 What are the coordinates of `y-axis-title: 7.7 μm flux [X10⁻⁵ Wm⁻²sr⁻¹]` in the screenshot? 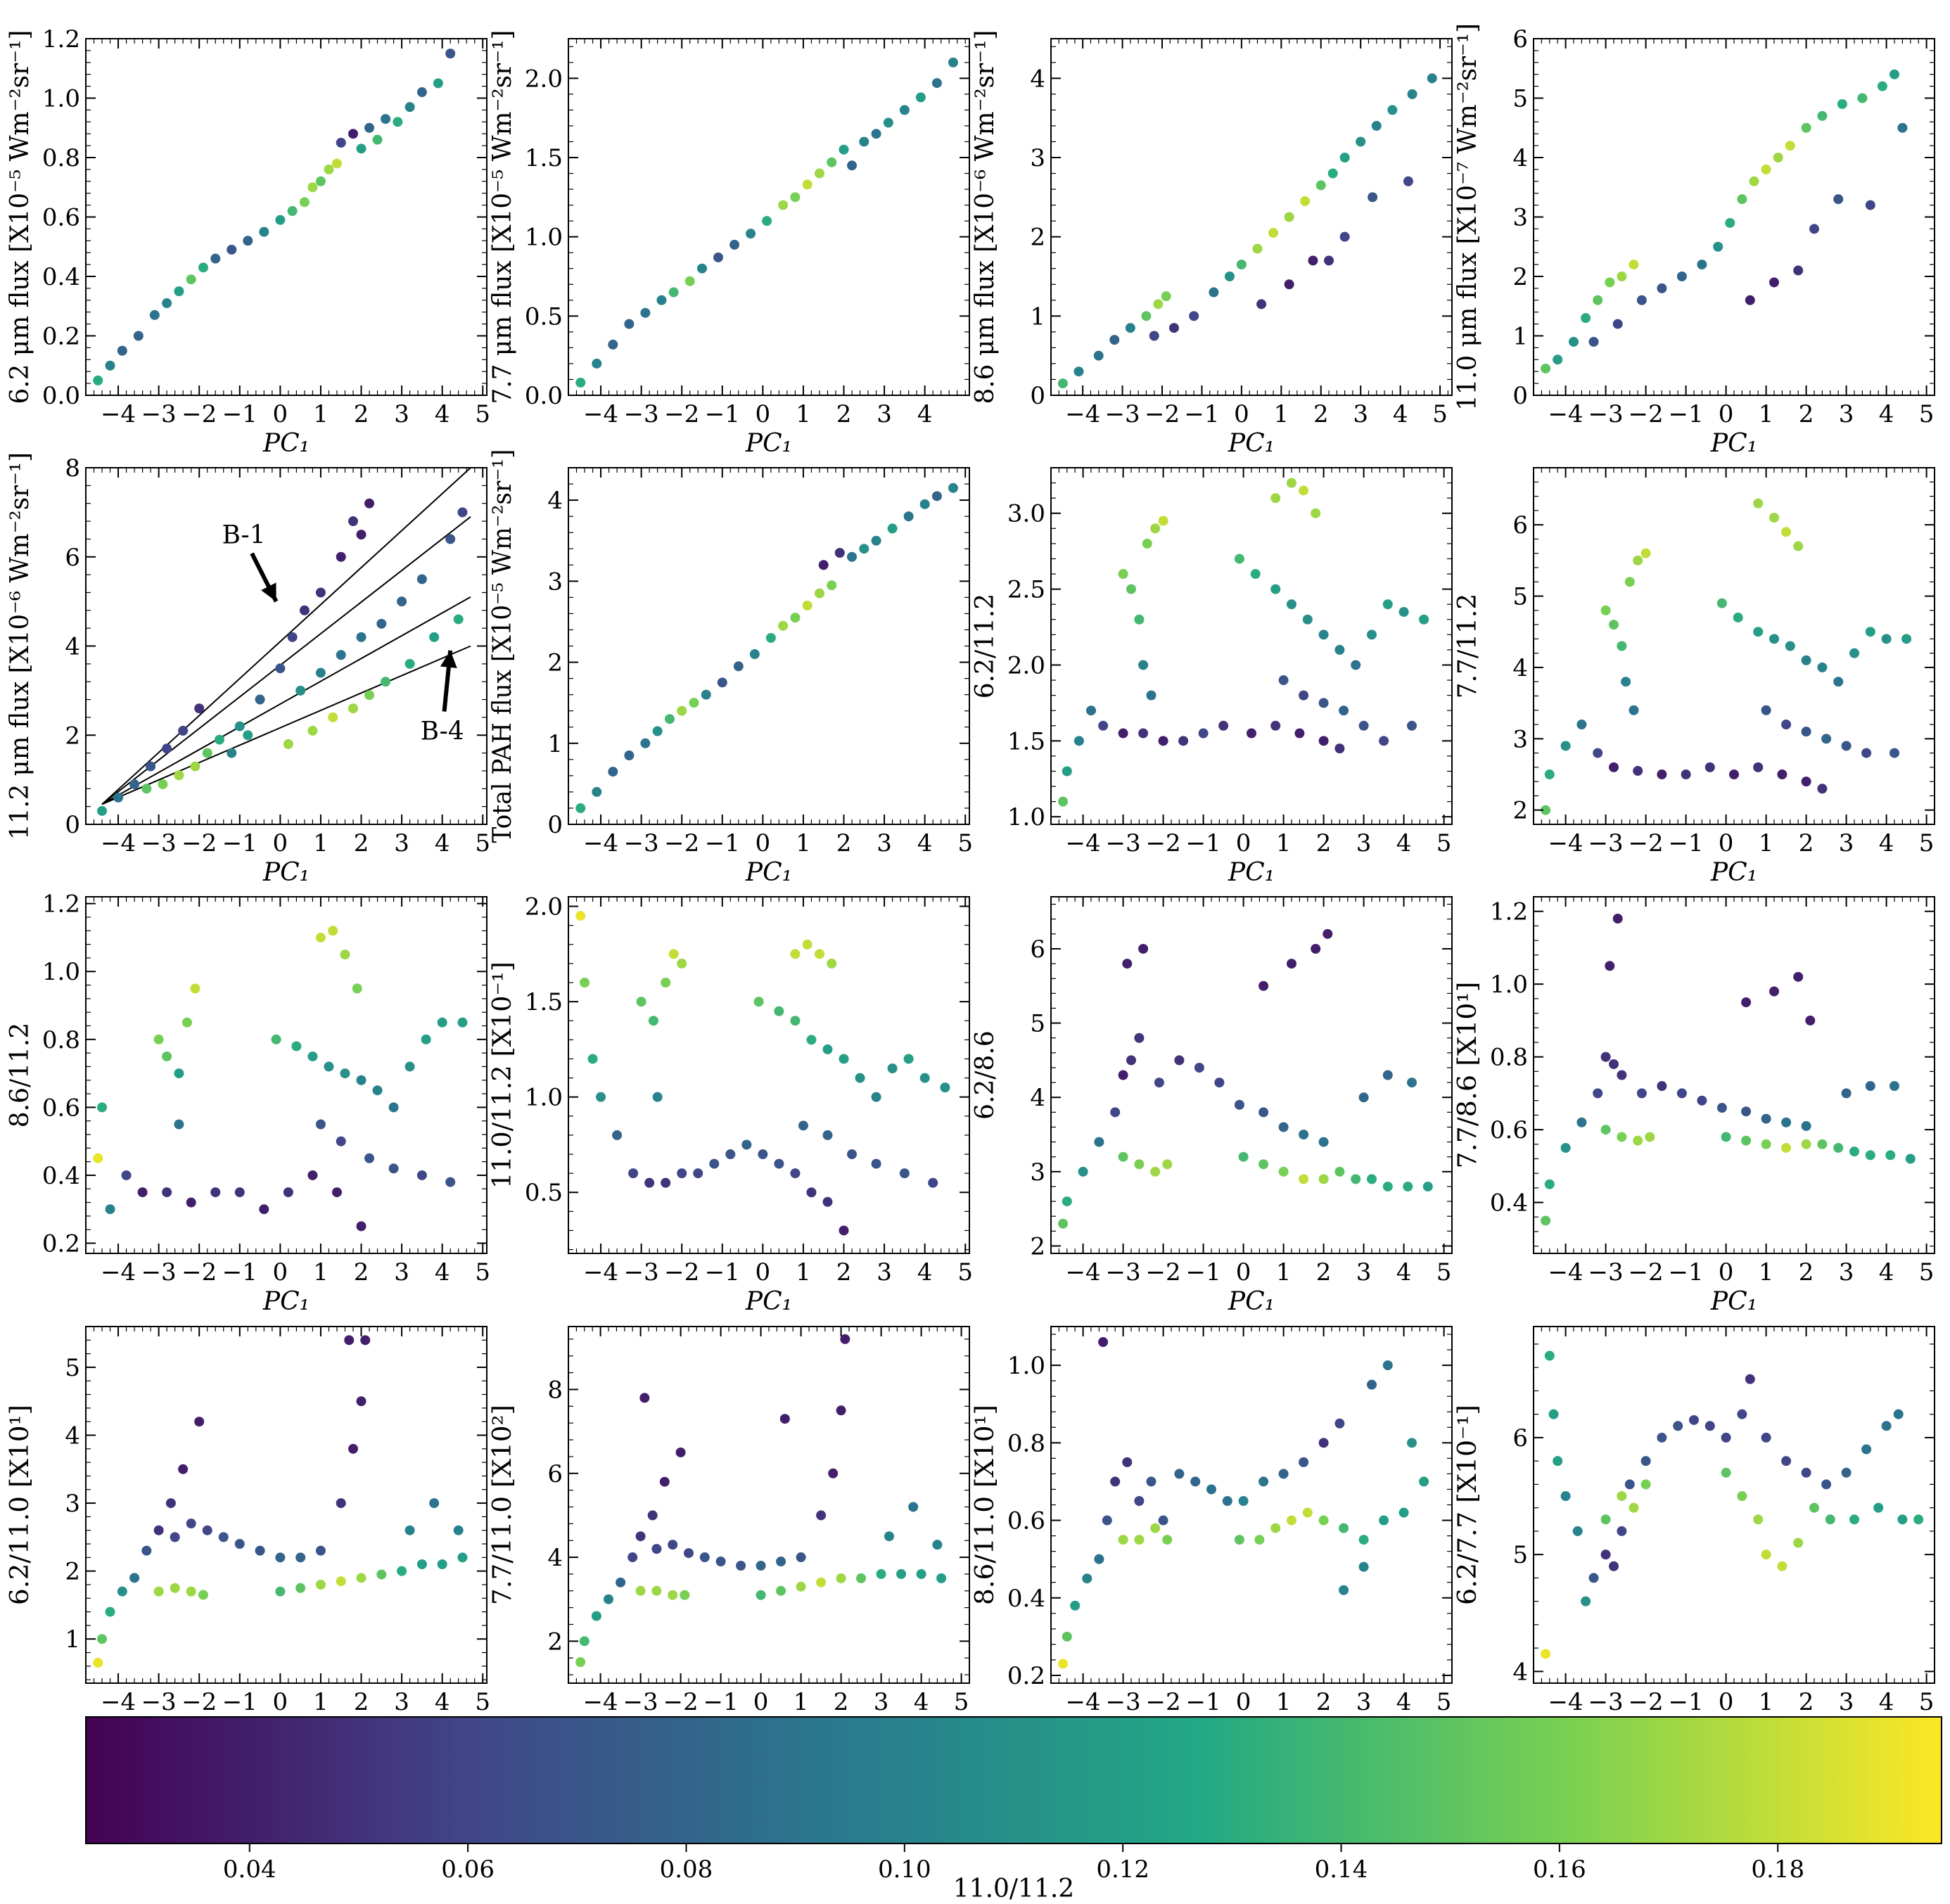 It's located at (503, 217).